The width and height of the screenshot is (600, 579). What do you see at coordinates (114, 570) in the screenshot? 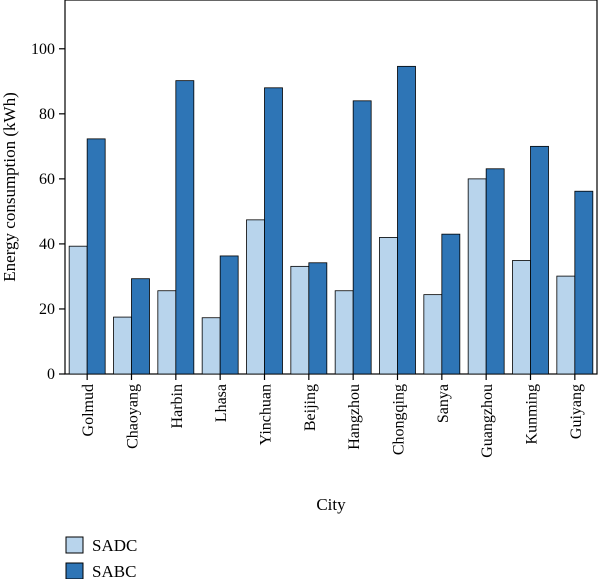
I see `legend-label-sabc: SABC` at bounding box center [114, 570].